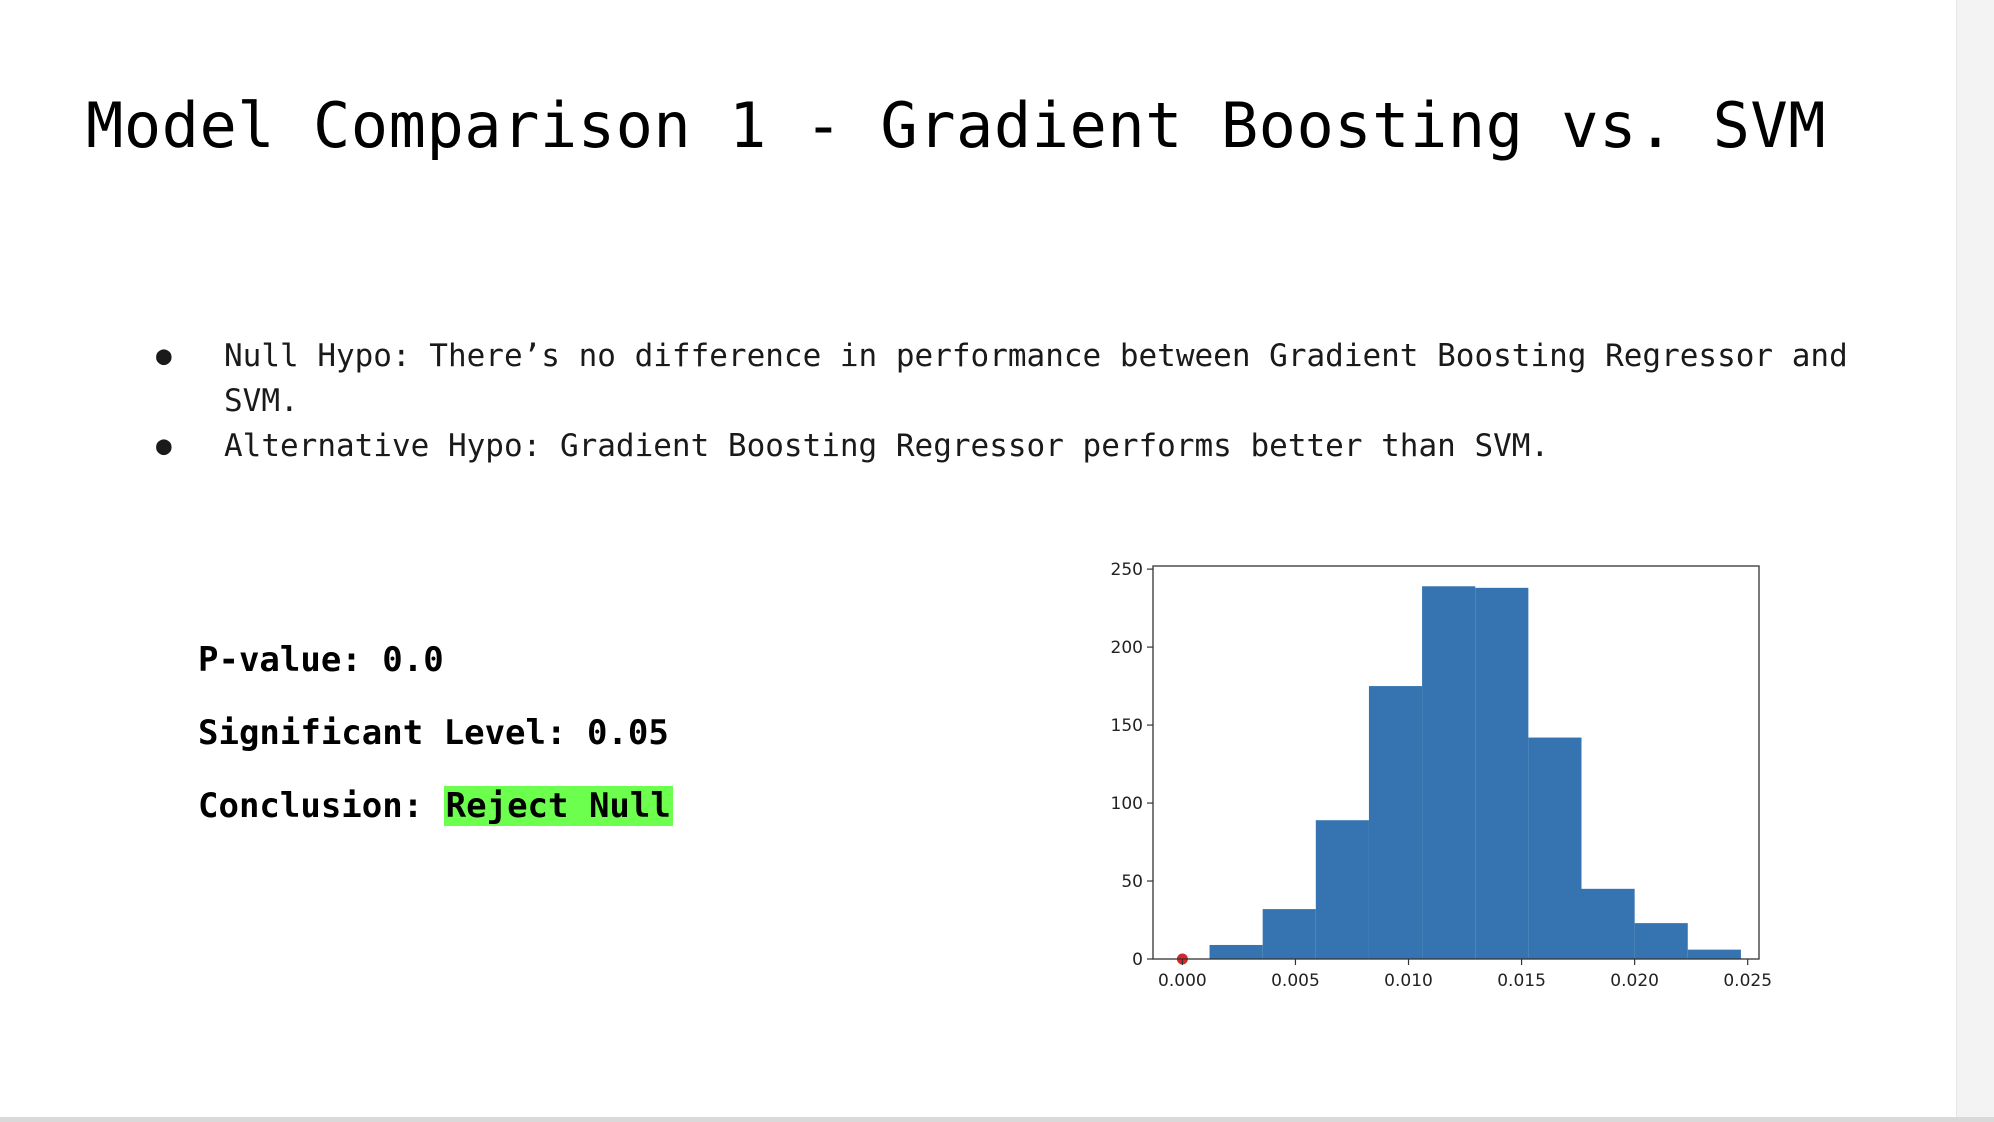  Describe the element at coordinates (1137, 960) in the screenshot. I see `y-tick-label: 0` at that location.